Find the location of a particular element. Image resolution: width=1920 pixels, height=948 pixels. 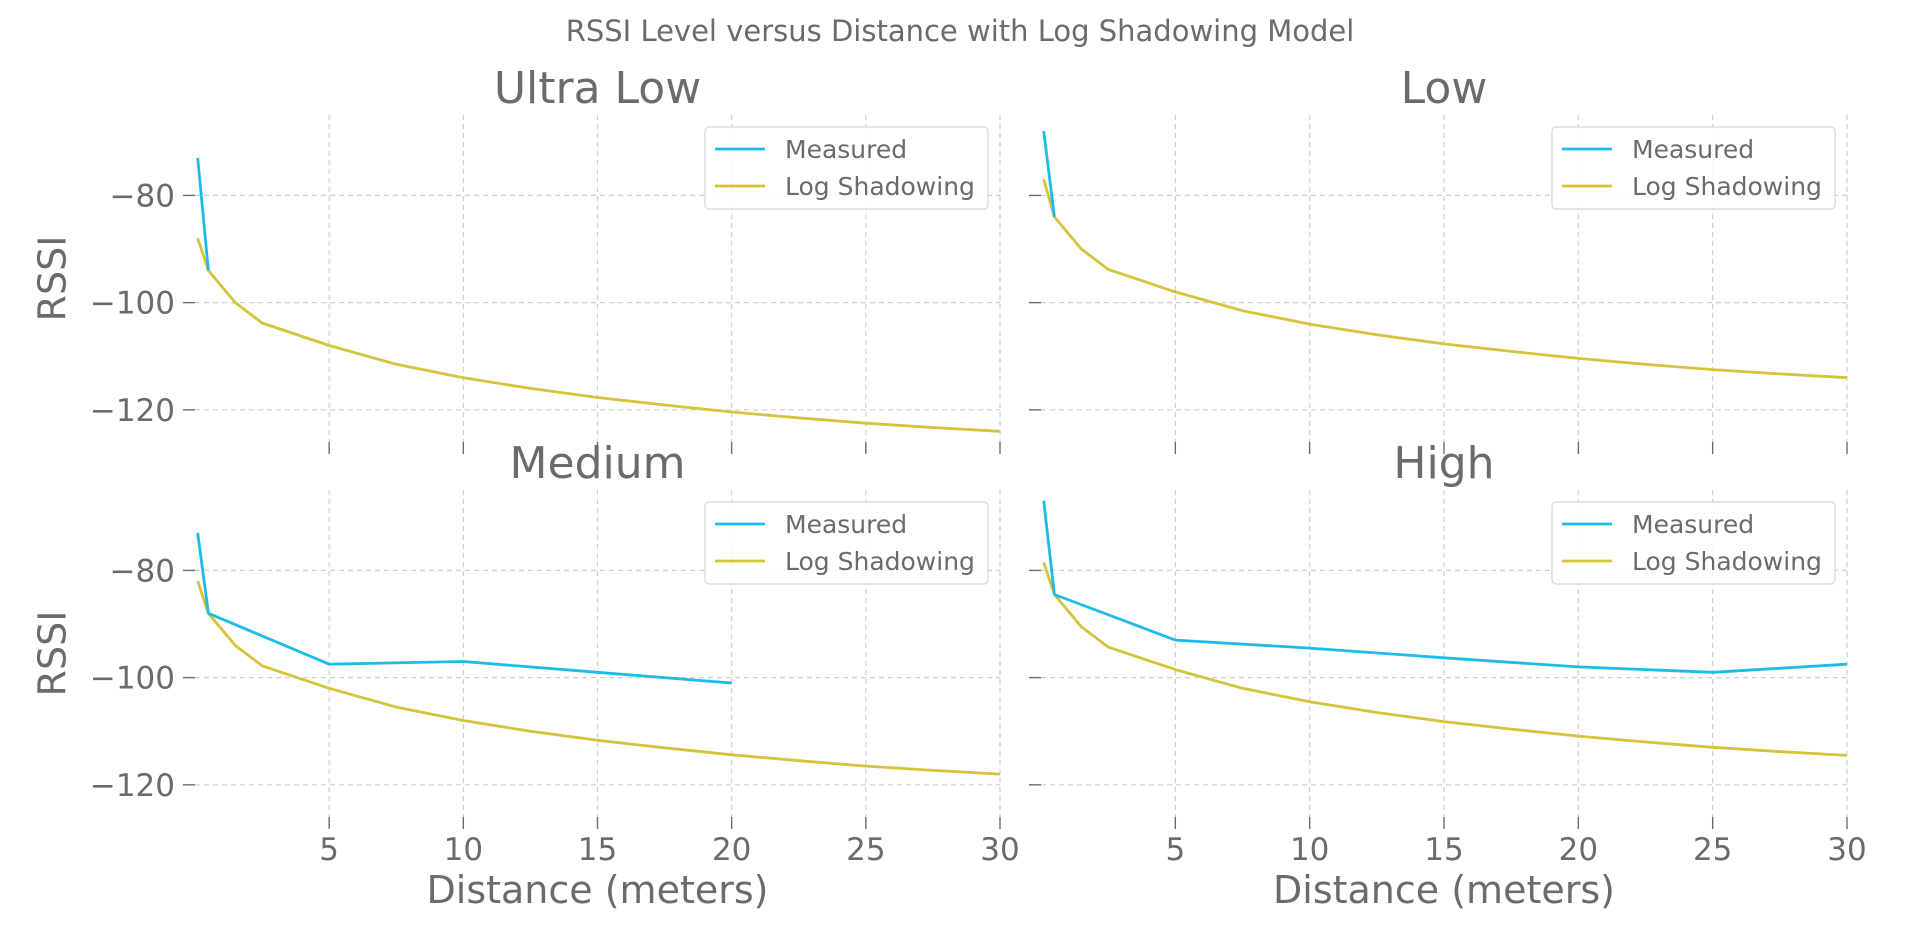

panel-title: High is located at coordinates (1443, 463).